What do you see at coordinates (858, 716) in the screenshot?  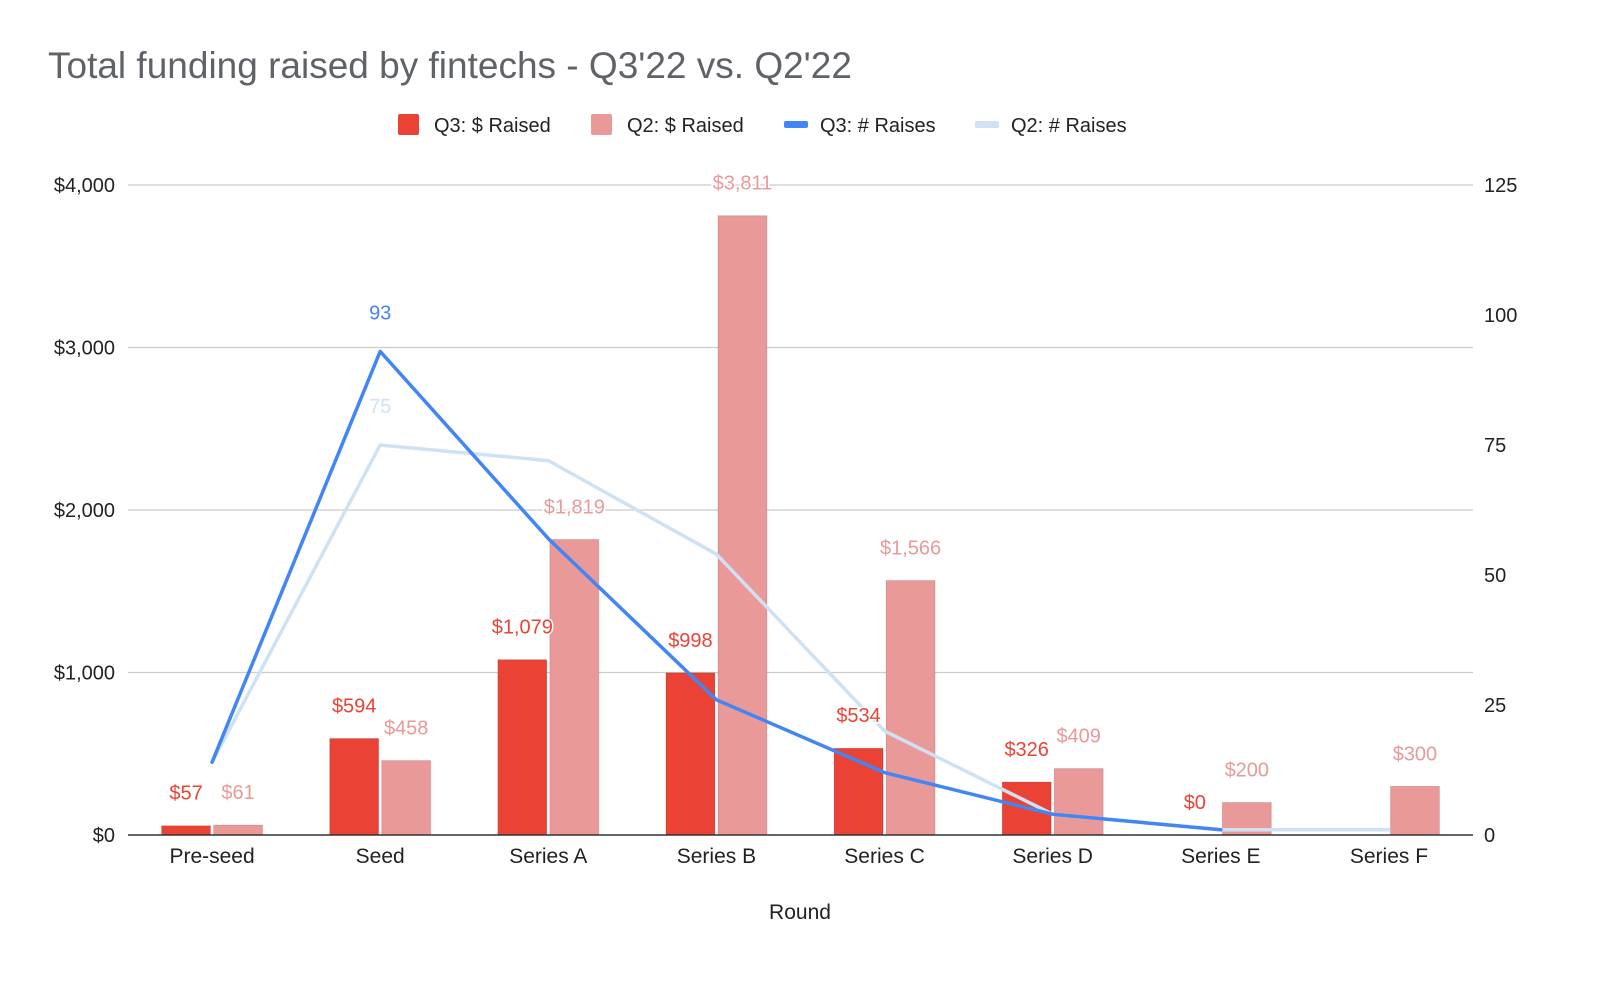 I see `bar-data-label: $534` at bounding box center [858, 716].